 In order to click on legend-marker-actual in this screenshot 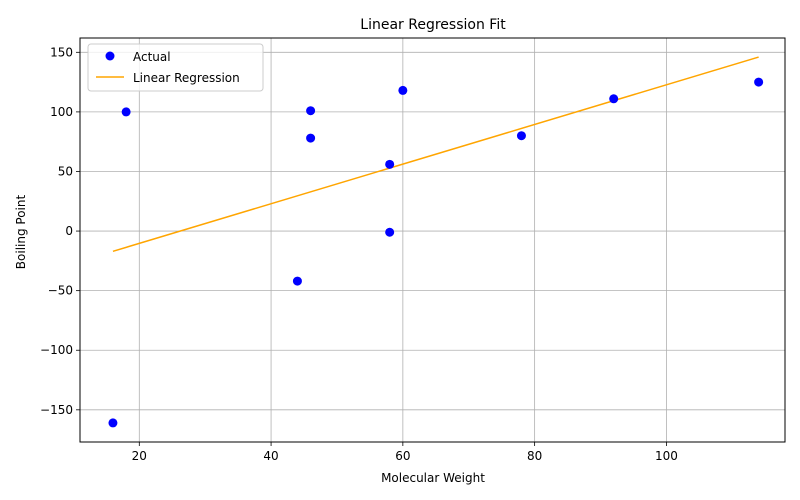, I will do `click(110, 56)`.